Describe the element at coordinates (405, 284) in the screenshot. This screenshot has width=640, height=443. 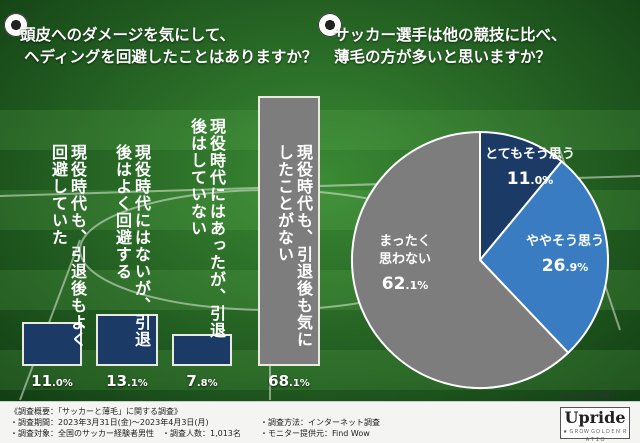
I see `pie-value-label: 62.1%` at that location.